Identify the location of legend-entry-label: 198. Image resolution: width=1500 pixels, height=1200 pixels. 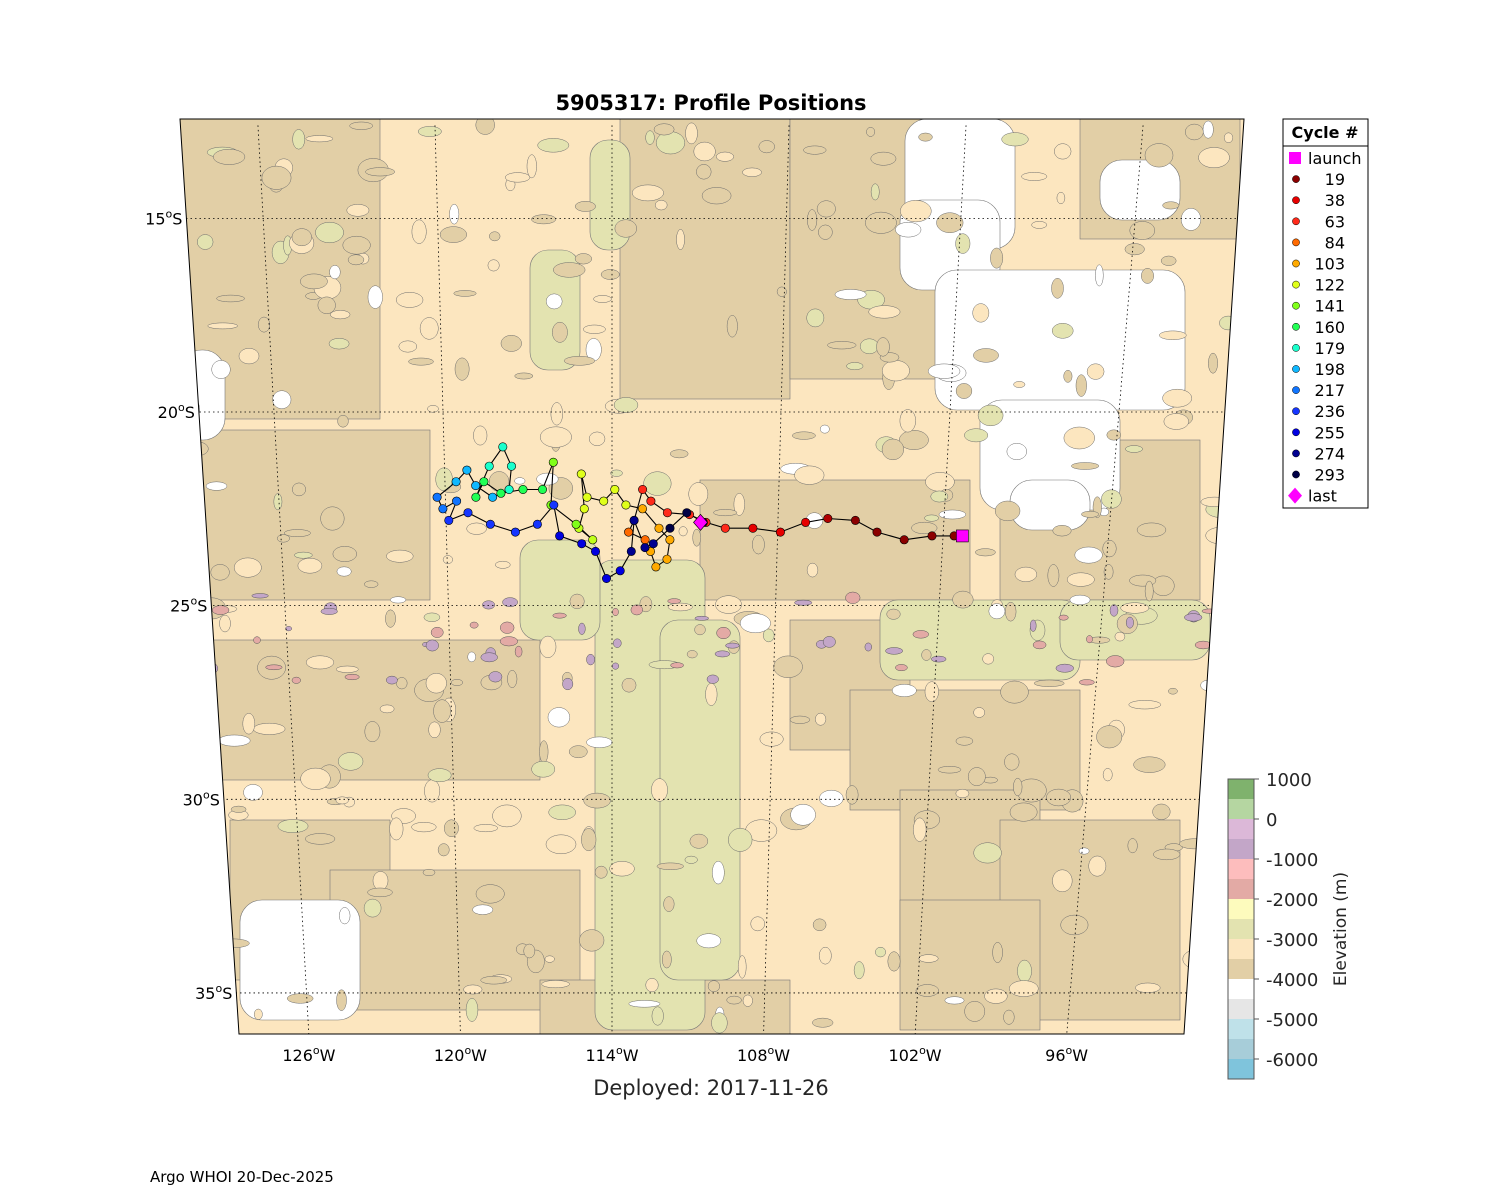
(1329, 369).